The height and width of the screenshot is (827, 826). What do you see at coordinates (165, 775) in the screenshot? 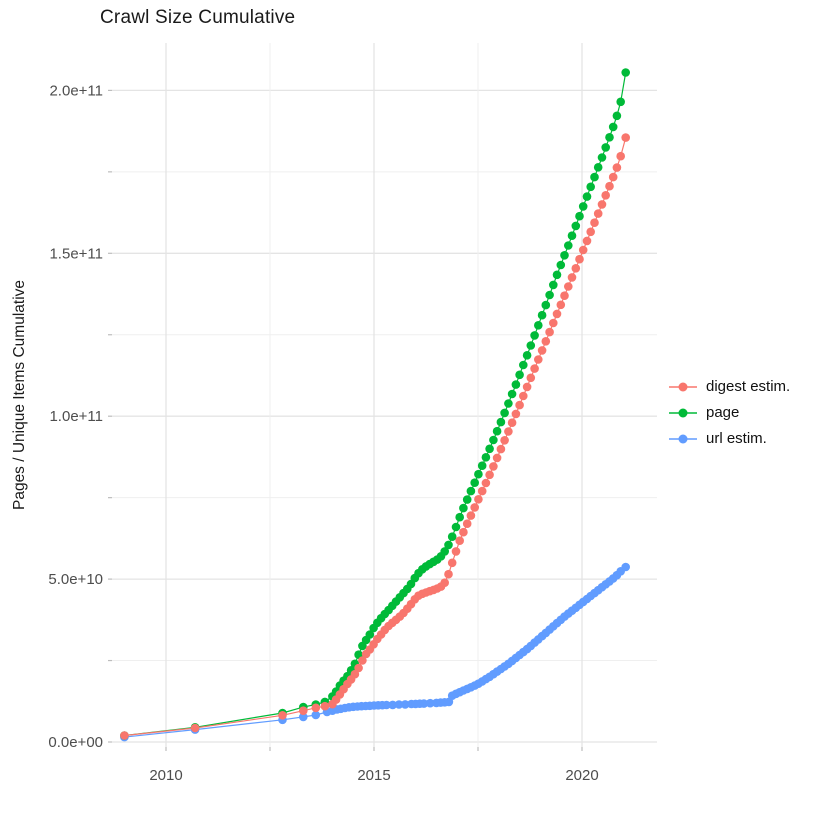
I see `x-tick-label: 2010` at bounding box center [165, 775].